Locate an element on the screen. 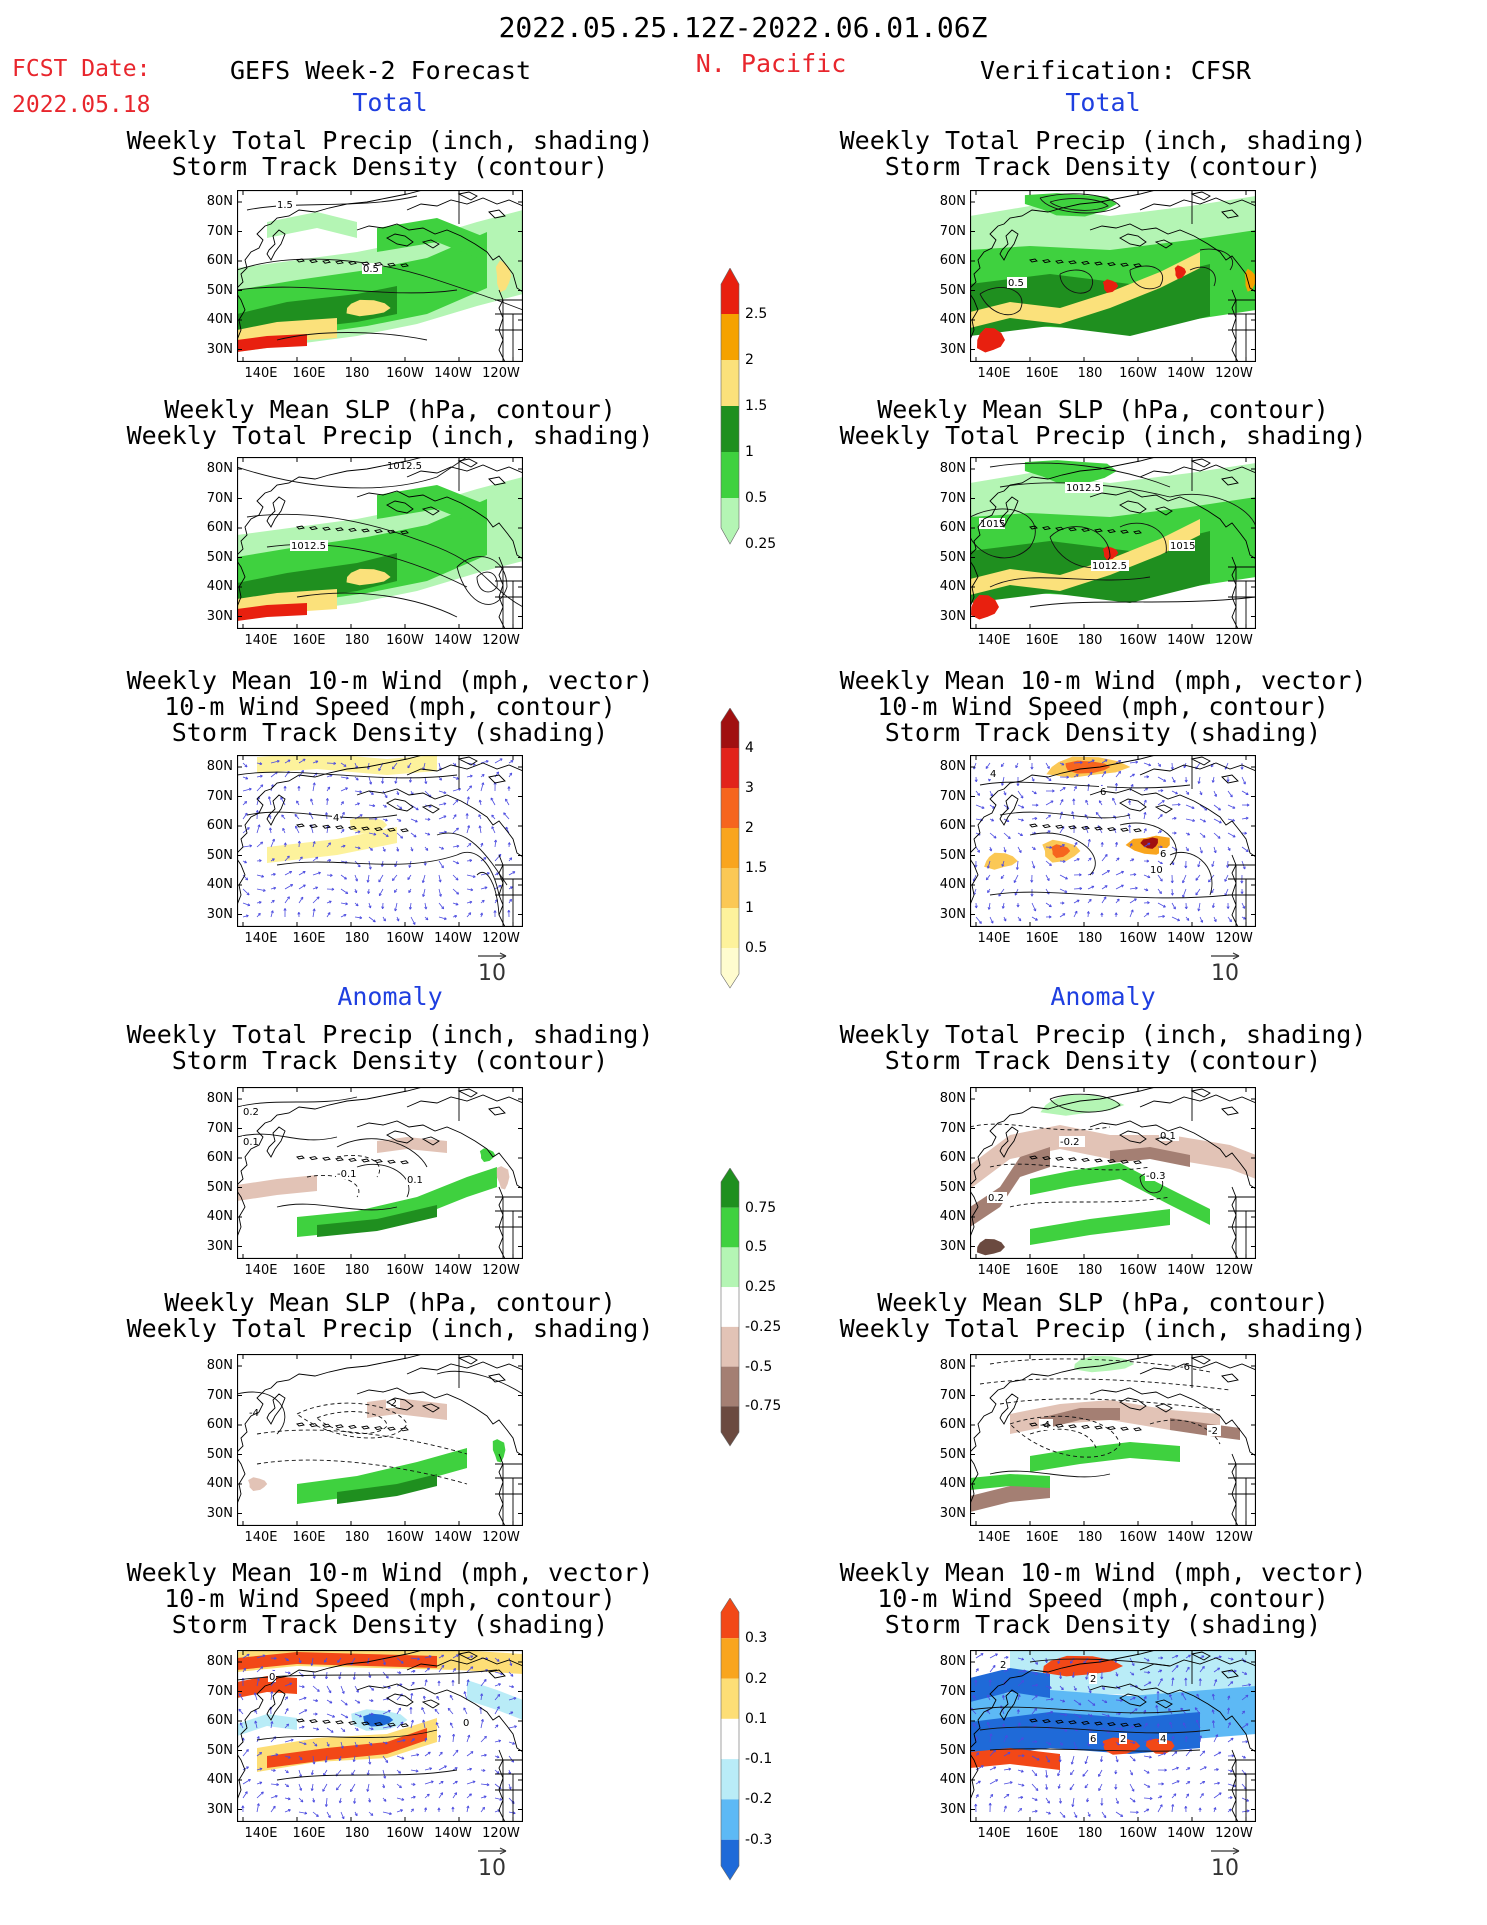 This screenshot has width=1487, height=1925. map-panel-fc-tot-wind: 4 is located at coordinates (380, 841).